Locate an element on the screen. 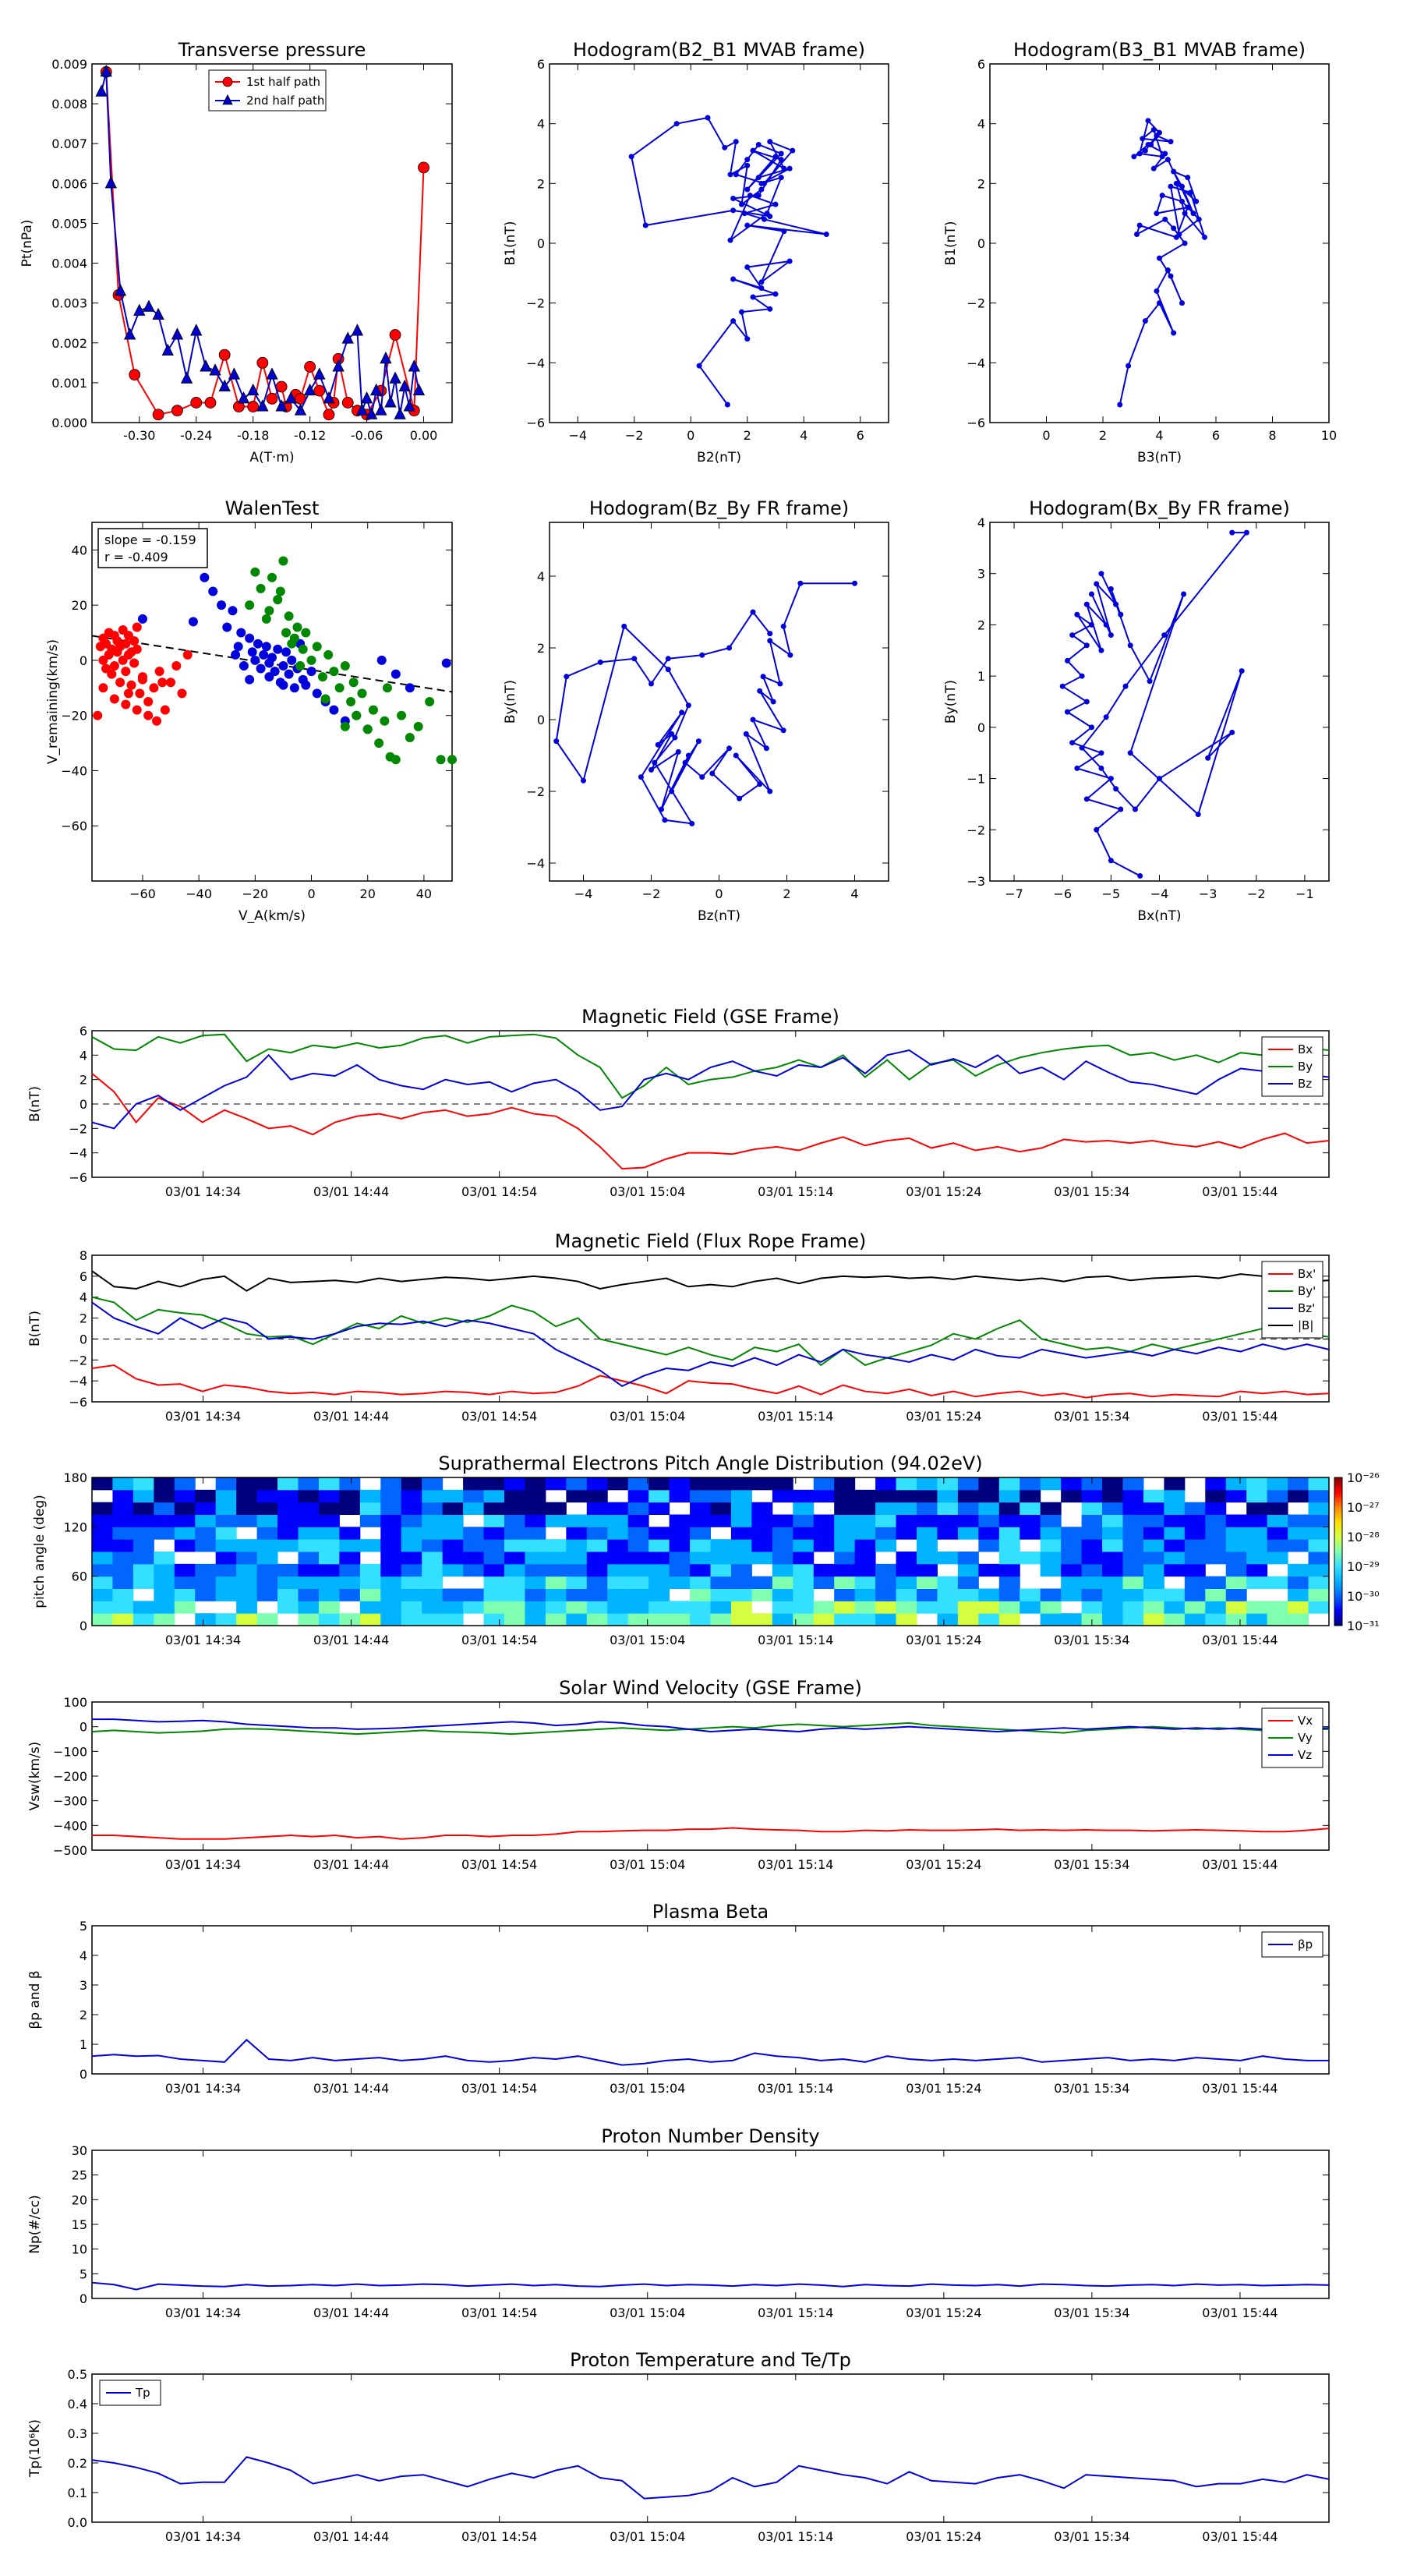 The width and height of the screenshot is (1403, 2576). legend-label: Bz is located at coordinates (1305, 1084).